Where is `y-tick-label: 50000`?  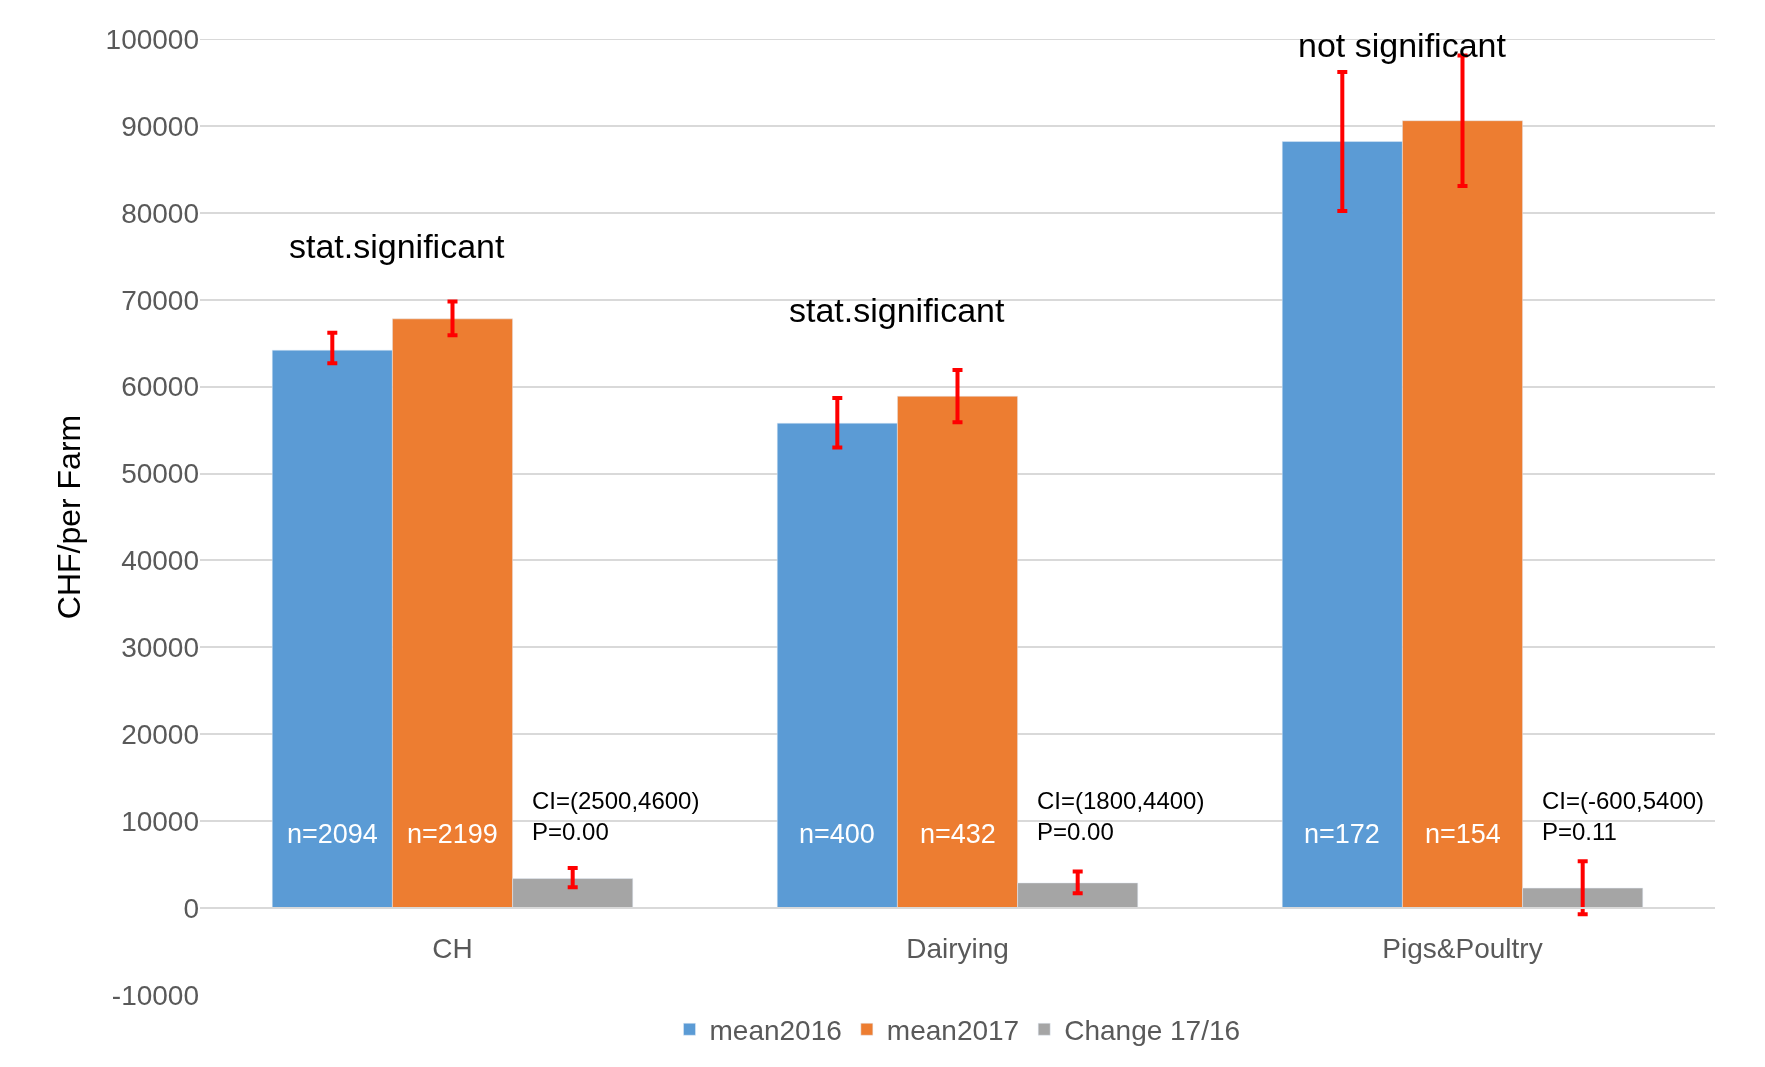 y-tick-label: 50000 is located at coordinates (160, 474).